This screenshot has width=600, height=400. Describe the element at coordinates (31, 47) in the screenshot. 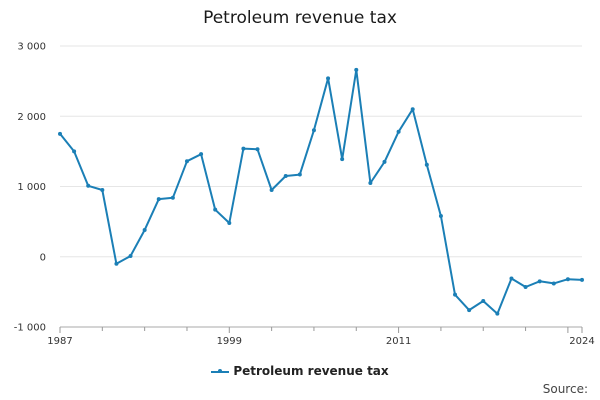

I see `y-tick-label: 3 000` at that location.